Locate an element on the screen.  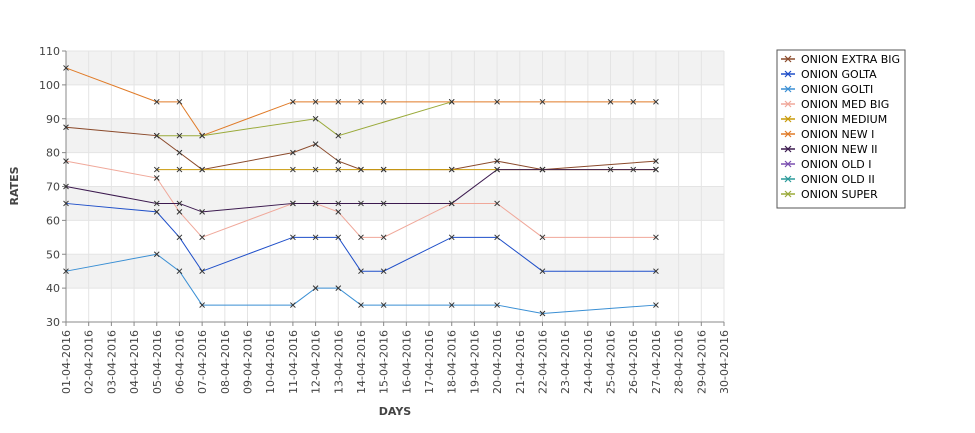
legend-item: ONION GOLTI is located at coordinates (827, 89).